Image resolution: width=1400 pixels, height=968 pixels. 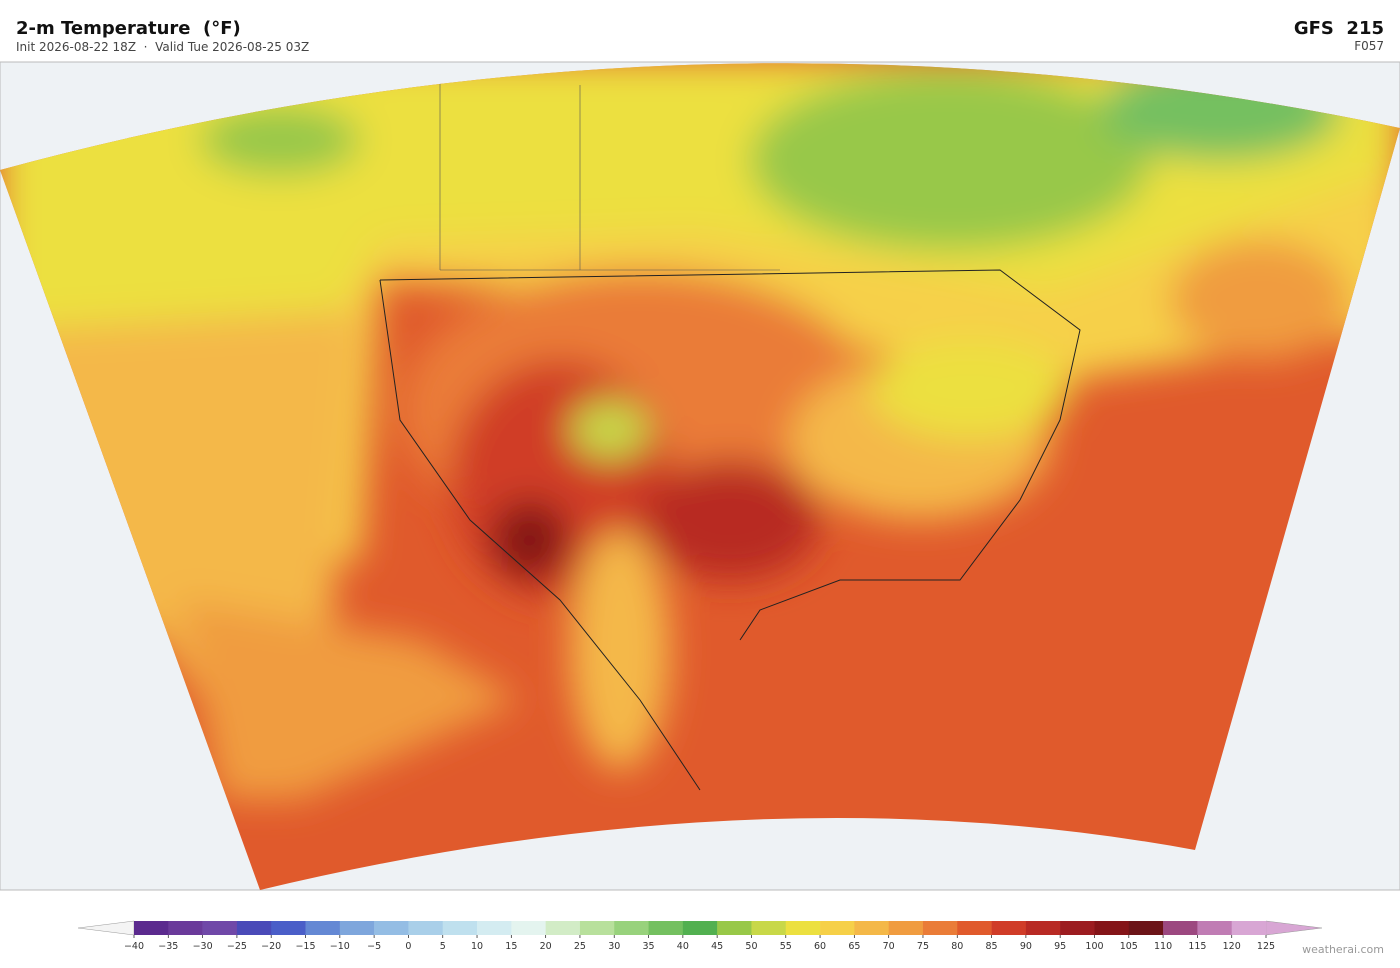 What do you see at coordinates (820, 946) in the screenshot?
I see `colorbar-tick-label: 60` at bounding box center [820, 946].